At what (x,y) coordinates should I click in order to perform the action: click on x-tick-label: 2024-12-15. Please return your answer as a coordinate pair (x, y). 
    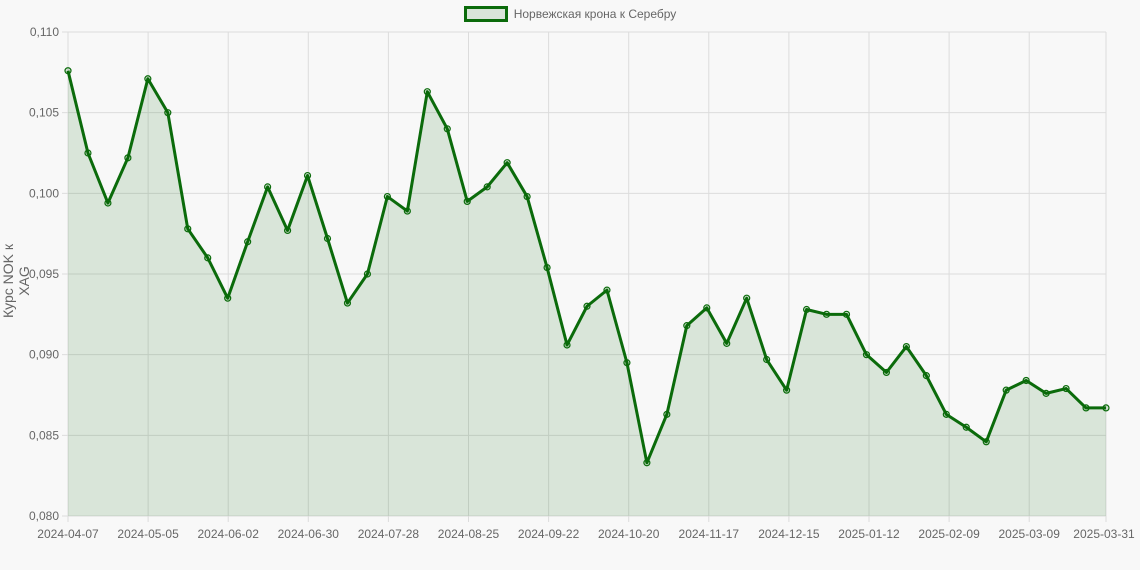
    Looking at the image, I should click on (789, 534).